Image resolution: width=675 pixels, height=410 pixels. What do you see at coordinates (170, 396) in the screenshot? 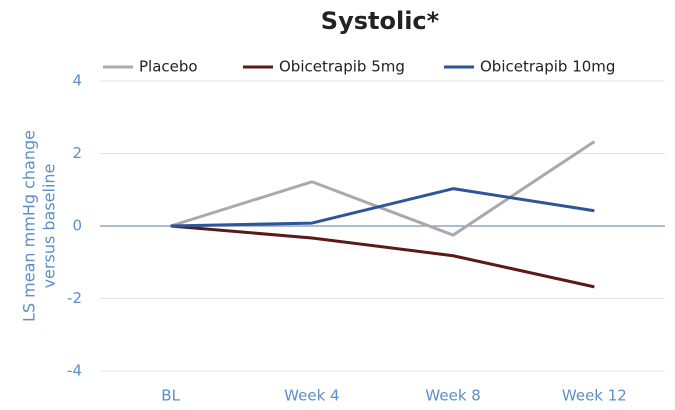
I see `x-tick-label: BL` at bounding box center [170, 396].